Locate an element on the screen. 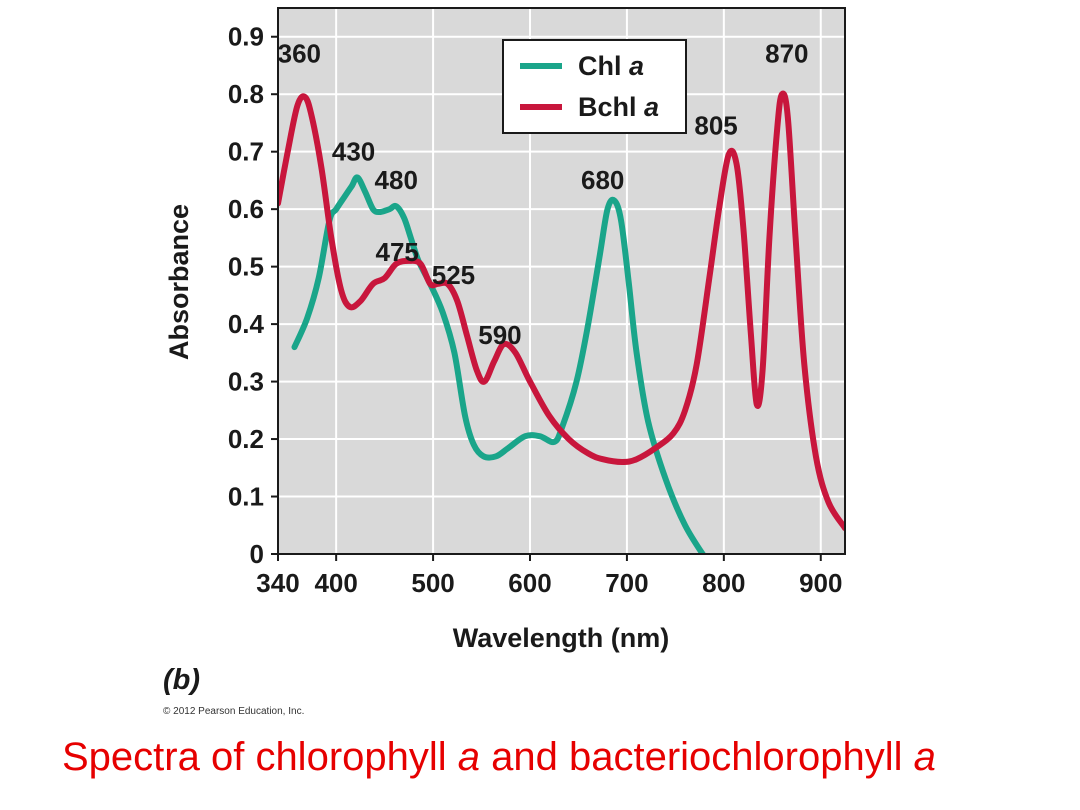  x-tick-label: 400 is located at coordinates (335, 583).